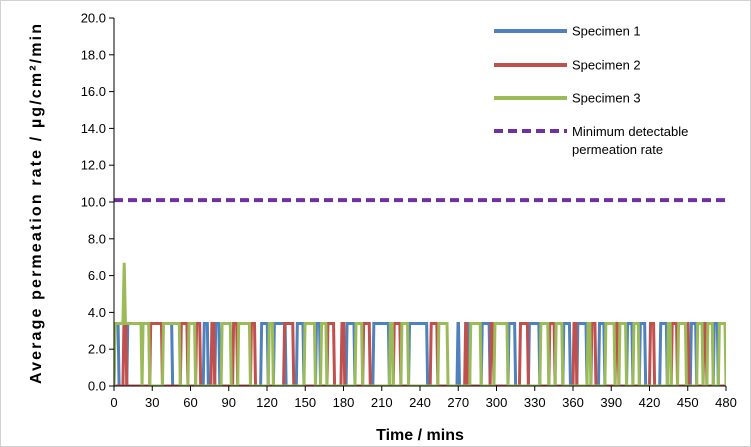  I want to click on y-axis-title: Average permeation rate / µg/cm²/min, so click(36, 204).